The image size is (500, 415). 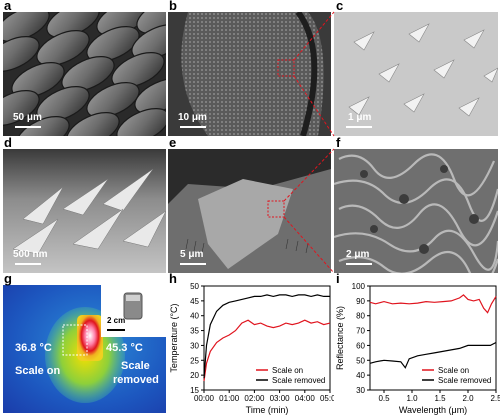 What do you see at coordinates (412, 398) in the screenshot?
I see `x-tick-label: 1.0` at bounding box center [412, 398].